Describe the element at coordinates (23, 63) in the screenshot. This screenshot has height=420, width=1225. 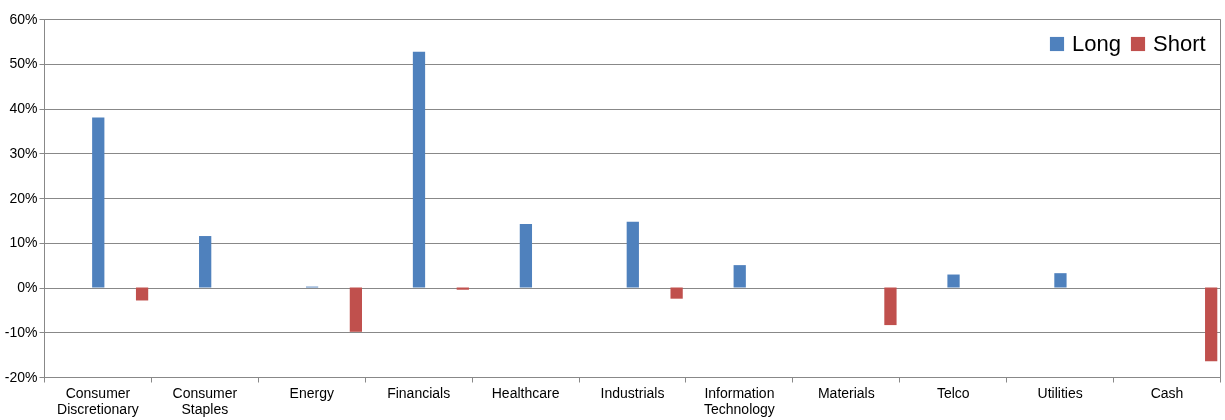
I see `y-tick-label: 50%` at that location.